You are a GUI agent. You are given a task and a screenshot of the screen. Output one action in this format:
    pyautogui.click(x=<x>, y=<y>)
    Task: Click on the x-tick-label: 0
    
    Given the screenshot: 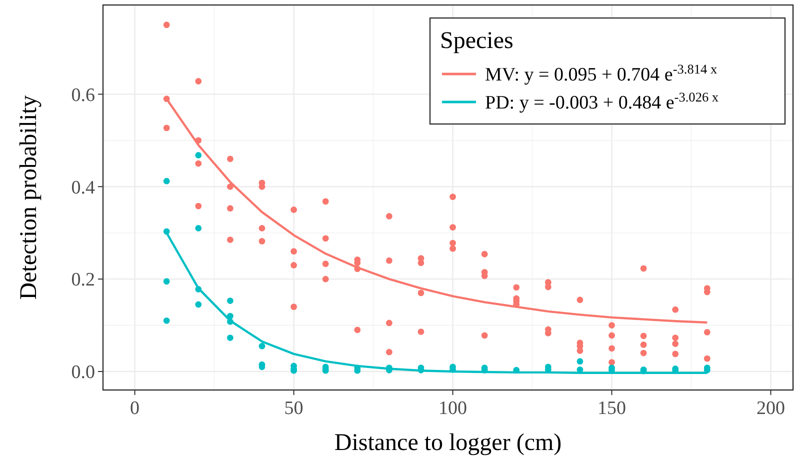 What is the action you would take?
    pyautogui.click(x=135, y=408)
    